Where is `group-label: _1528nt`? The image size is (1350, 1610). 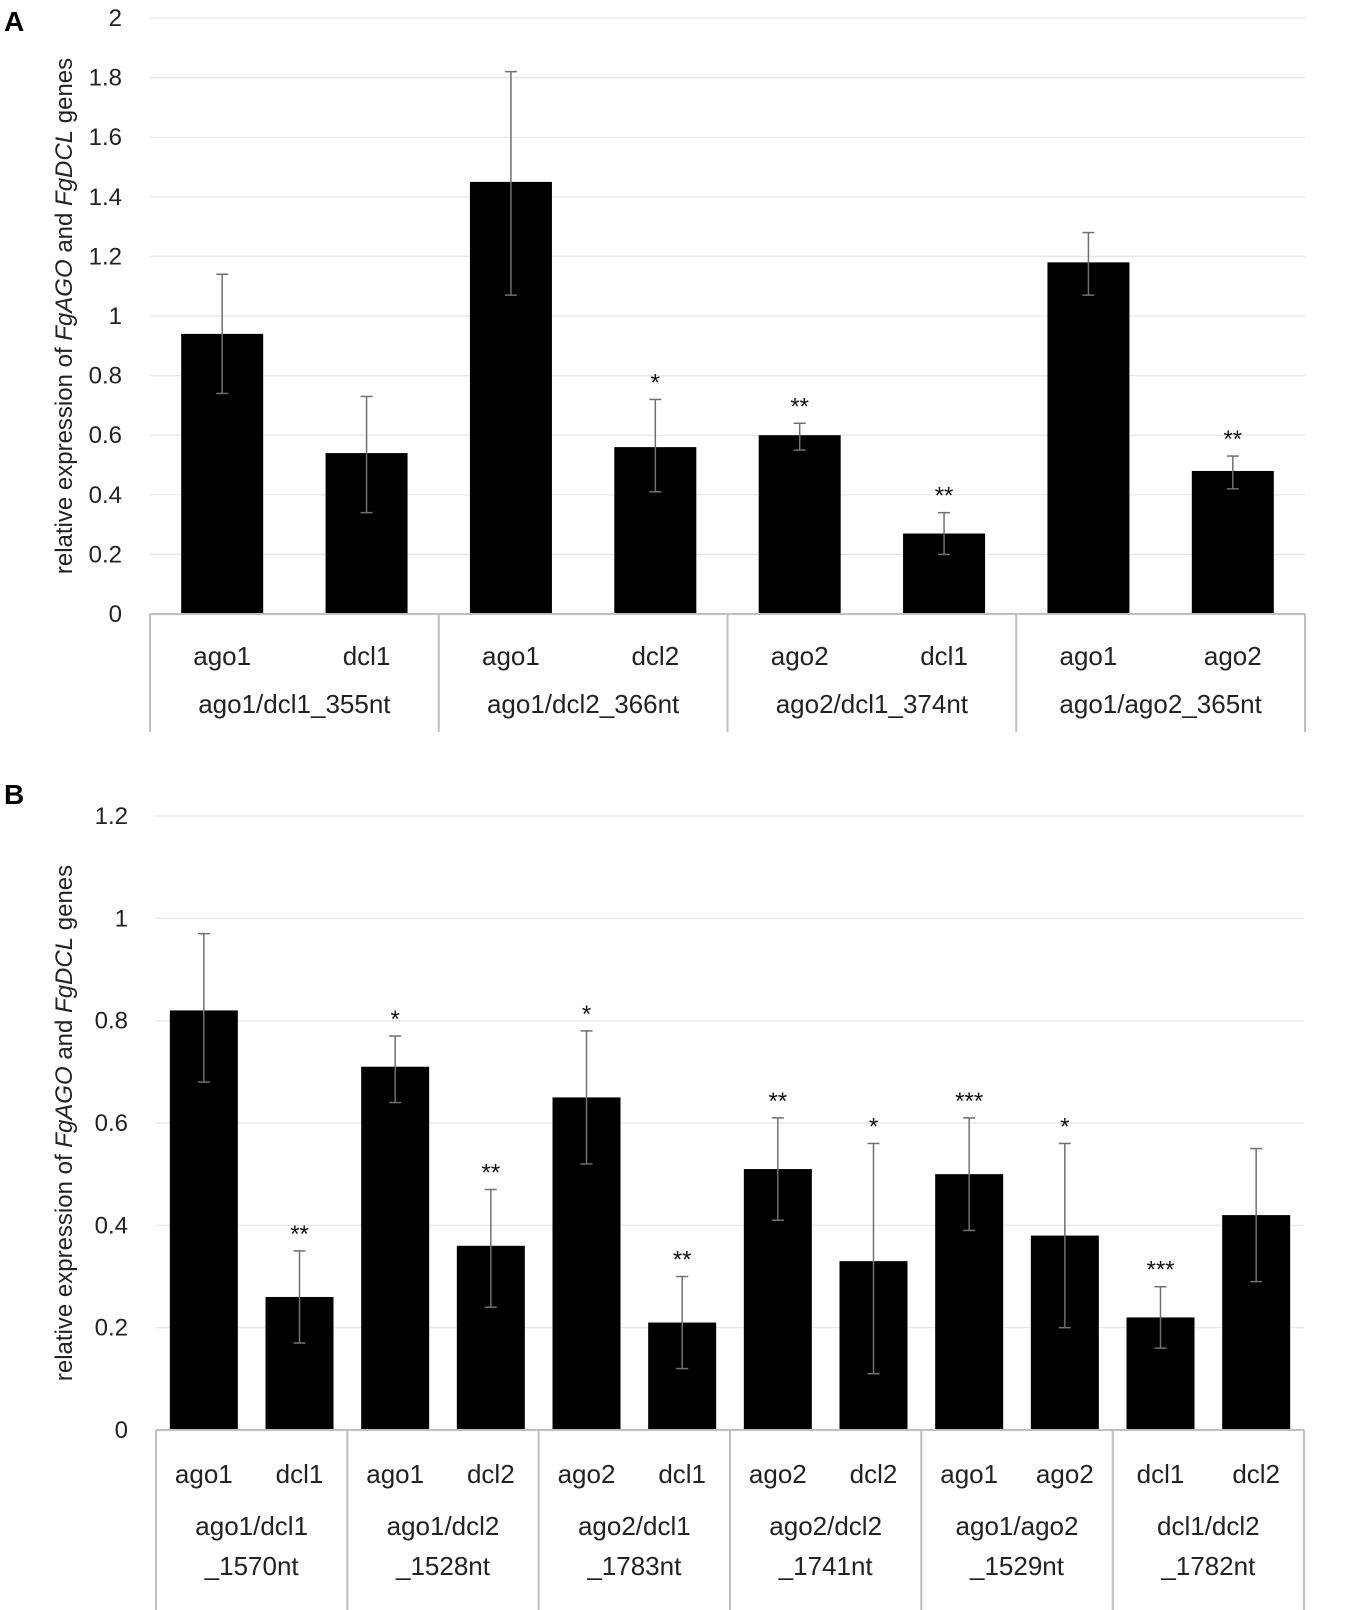
group-label: _1528nt is located at coordinates (443, 1566).